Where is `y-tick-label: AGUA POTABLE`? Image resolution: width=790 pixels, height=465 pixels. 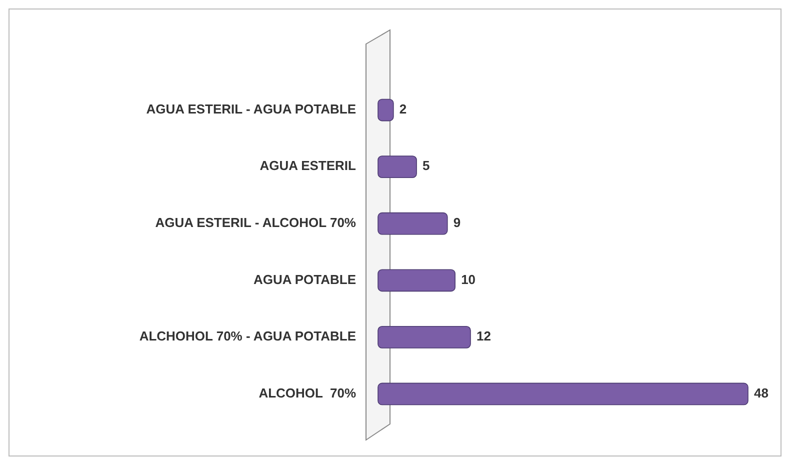
y-tick-label: AGUA POTABLE is located at coordinates (304, 279).